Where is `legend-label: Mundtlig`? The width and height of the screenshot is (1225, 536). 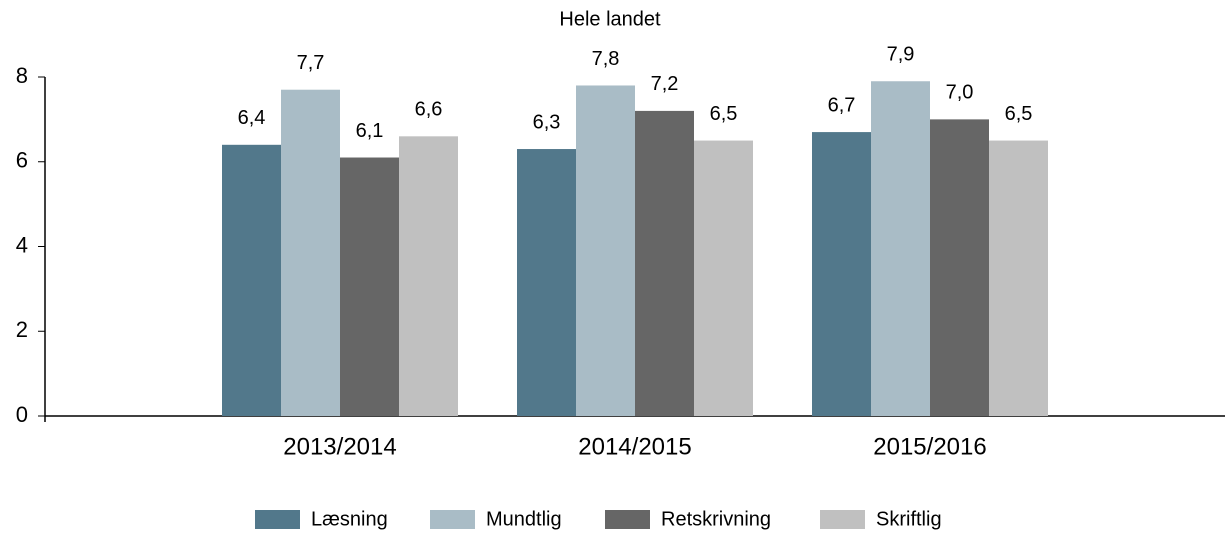 legend-label: Mundtlig is located at coordinates (524, 519).